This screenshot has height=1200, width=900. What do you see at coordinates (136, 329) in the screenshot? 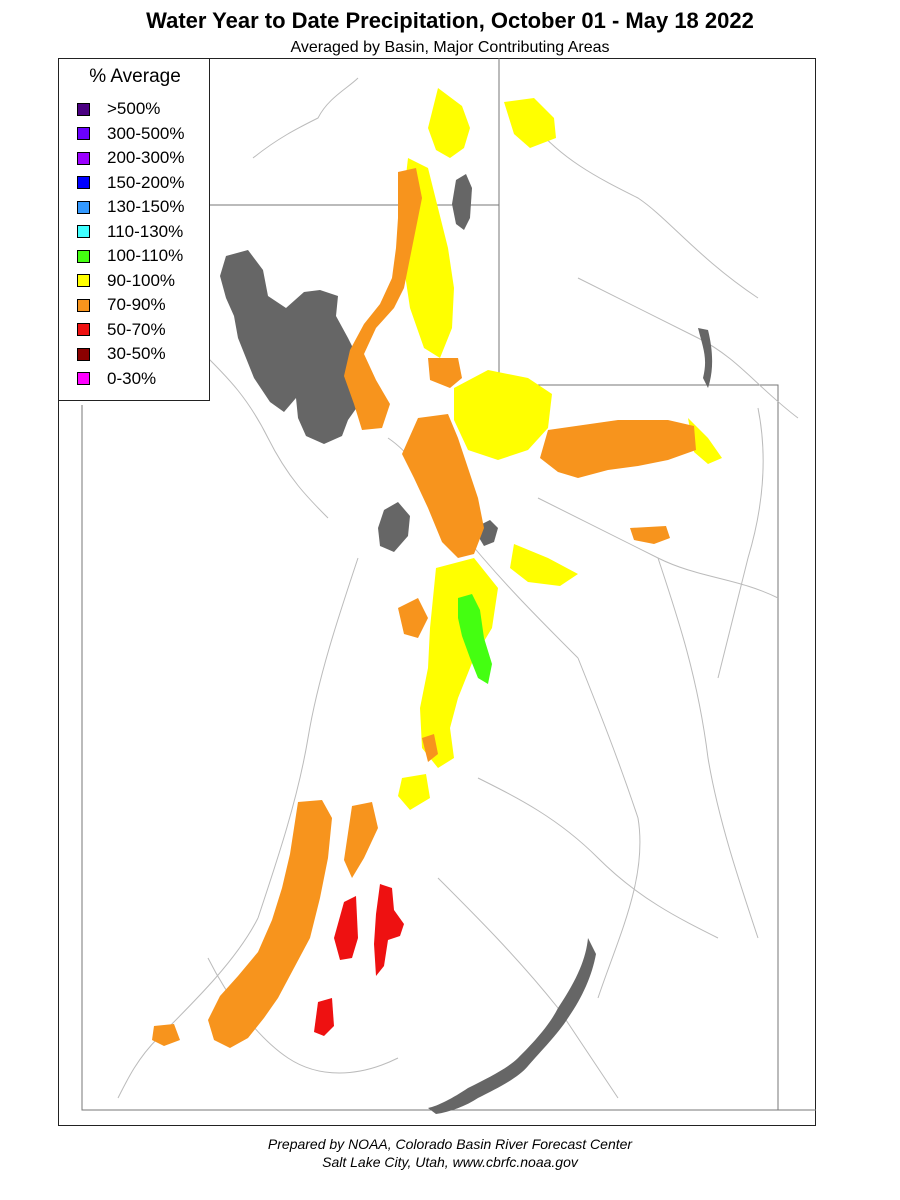
I see `legend-label: 50-70%` at bounding box center [136, 329].